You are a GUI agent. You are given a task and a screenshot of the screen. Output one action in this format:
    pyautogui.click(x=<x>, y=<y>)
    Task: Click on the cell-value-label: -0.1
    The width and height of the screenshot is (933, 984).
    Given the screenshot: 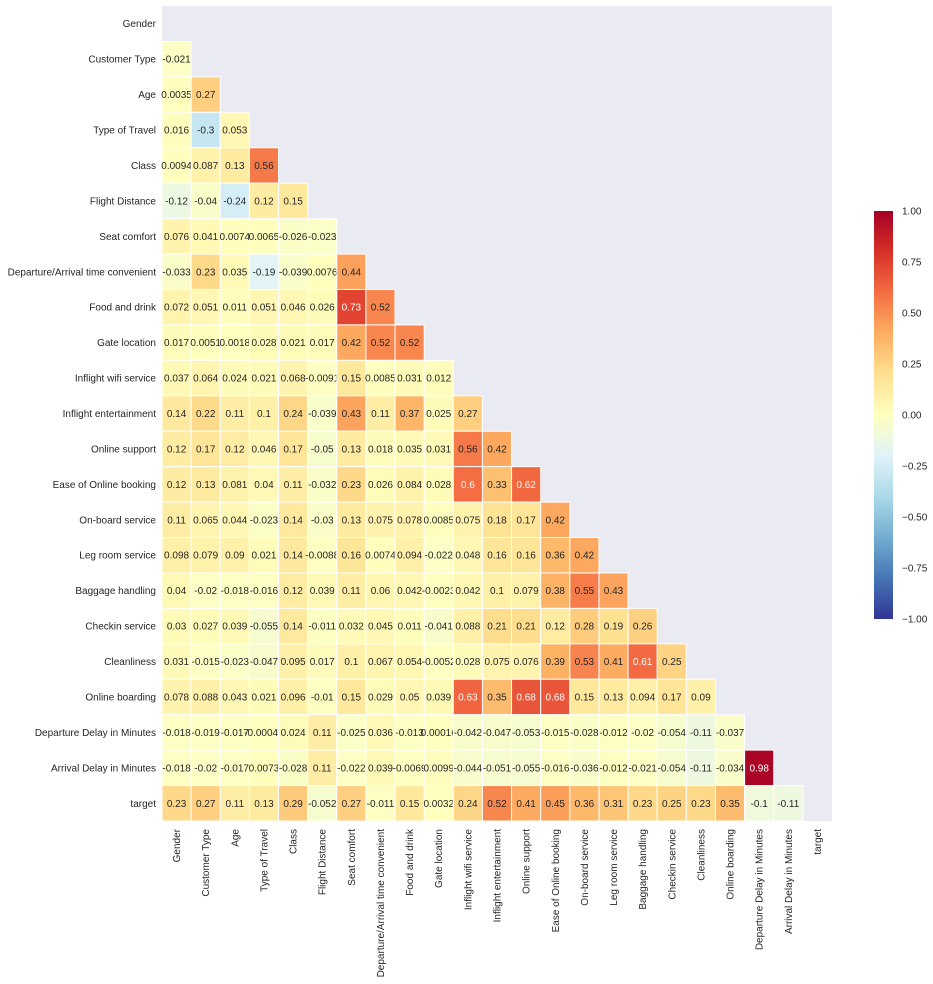 What is the action you would take?
    pyautogui.click(x=760, y=804)
    